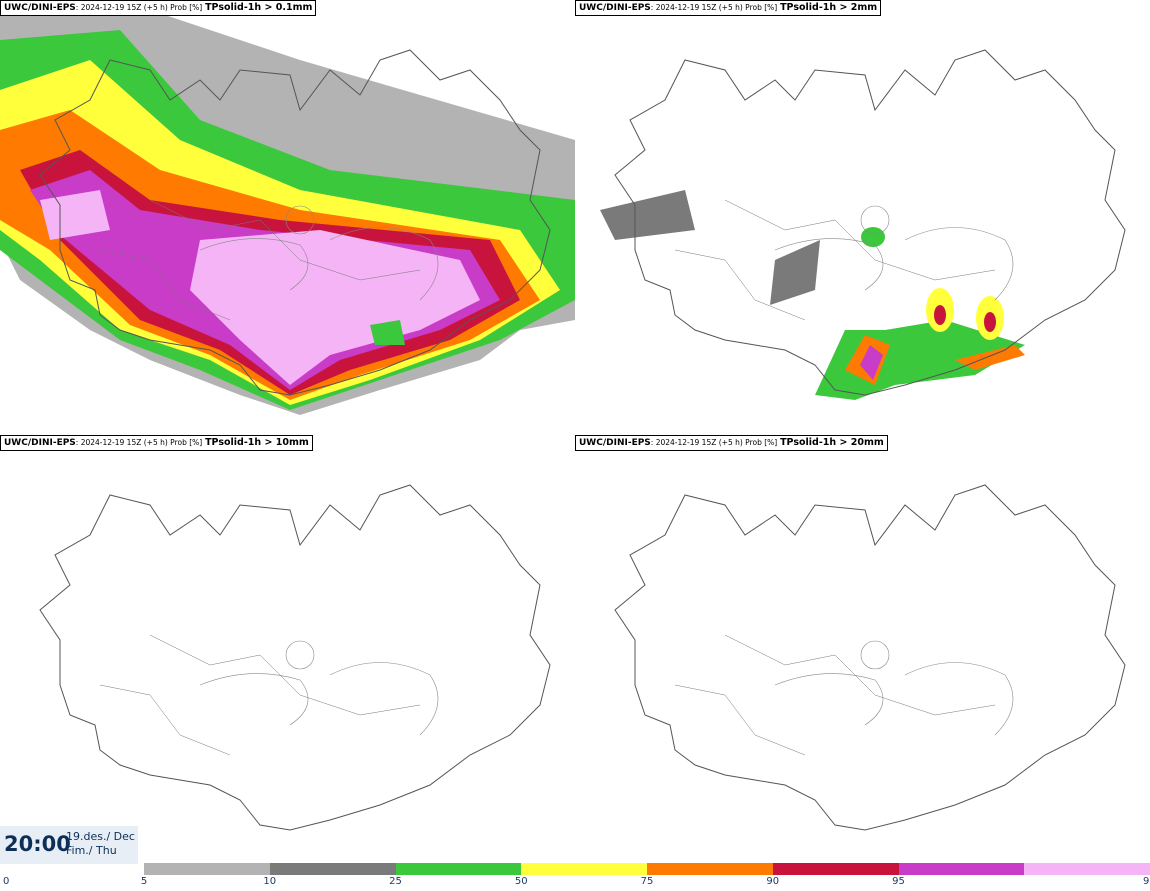  What do you see at coordinates (898, 881) in the screenshot?
I see `colorbar-tick-label: 95` at bounding box center [898, 881].